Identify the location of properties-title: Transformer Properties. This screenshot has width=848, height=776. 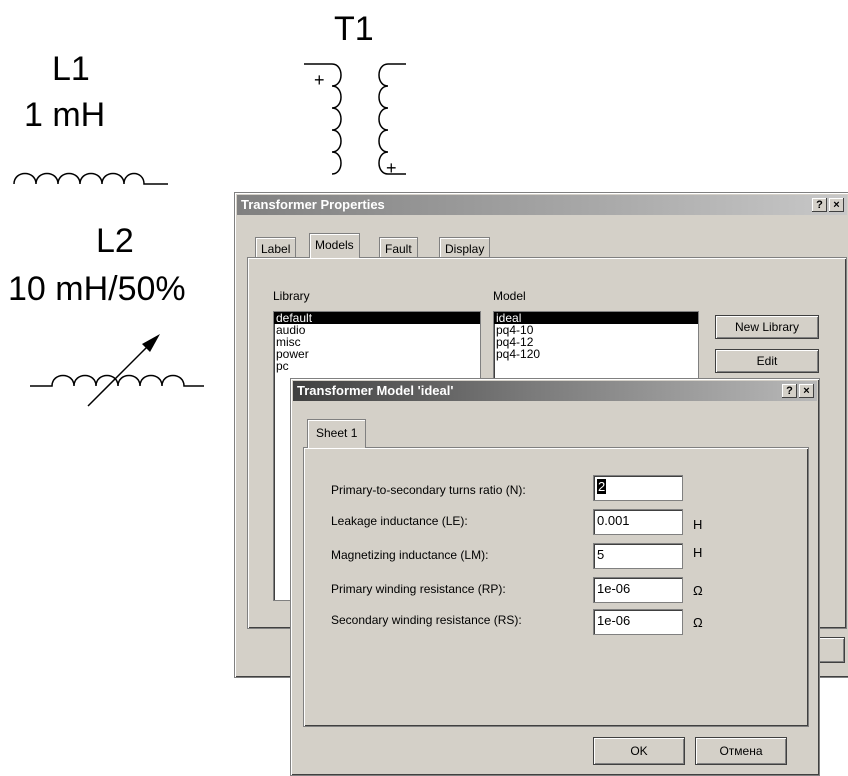
(313, 204).